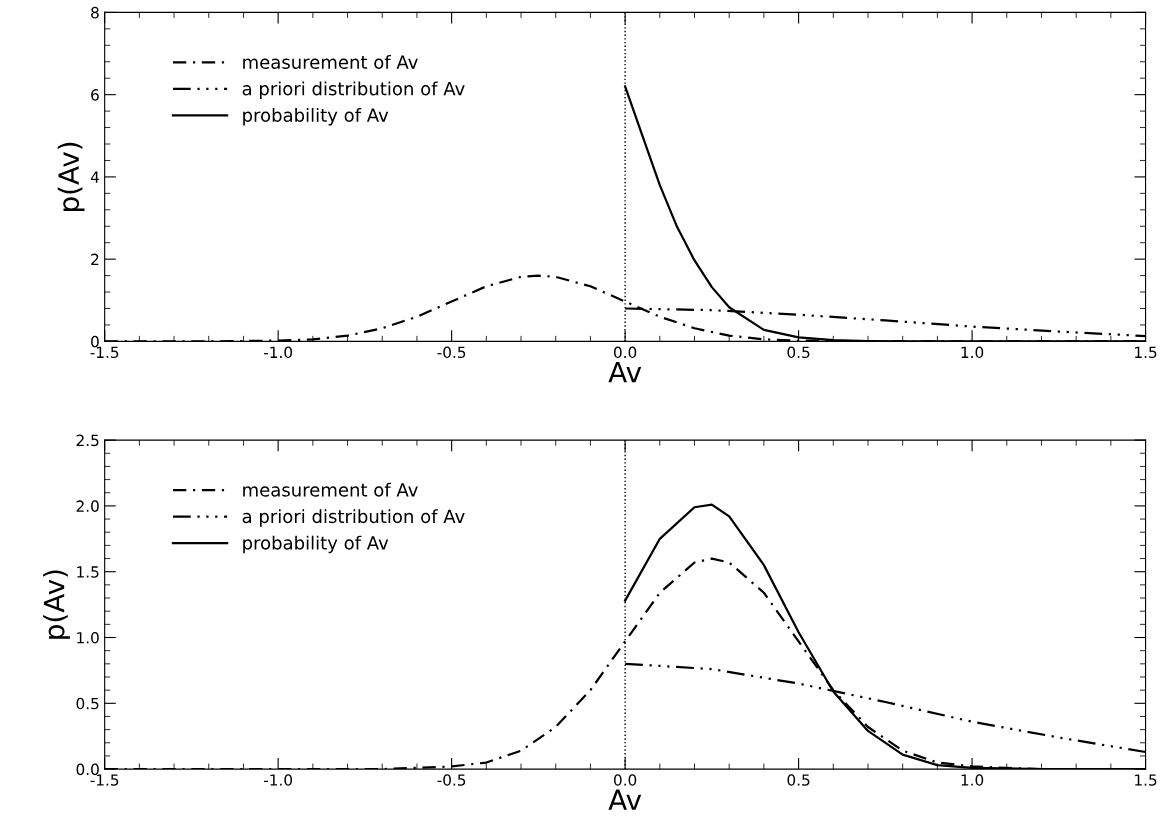 This screenshot has height=827, width=1163. Describe the element at coordinates (88, 637) in the screenshot. I see `y-tick-label: 1.0` at that location.